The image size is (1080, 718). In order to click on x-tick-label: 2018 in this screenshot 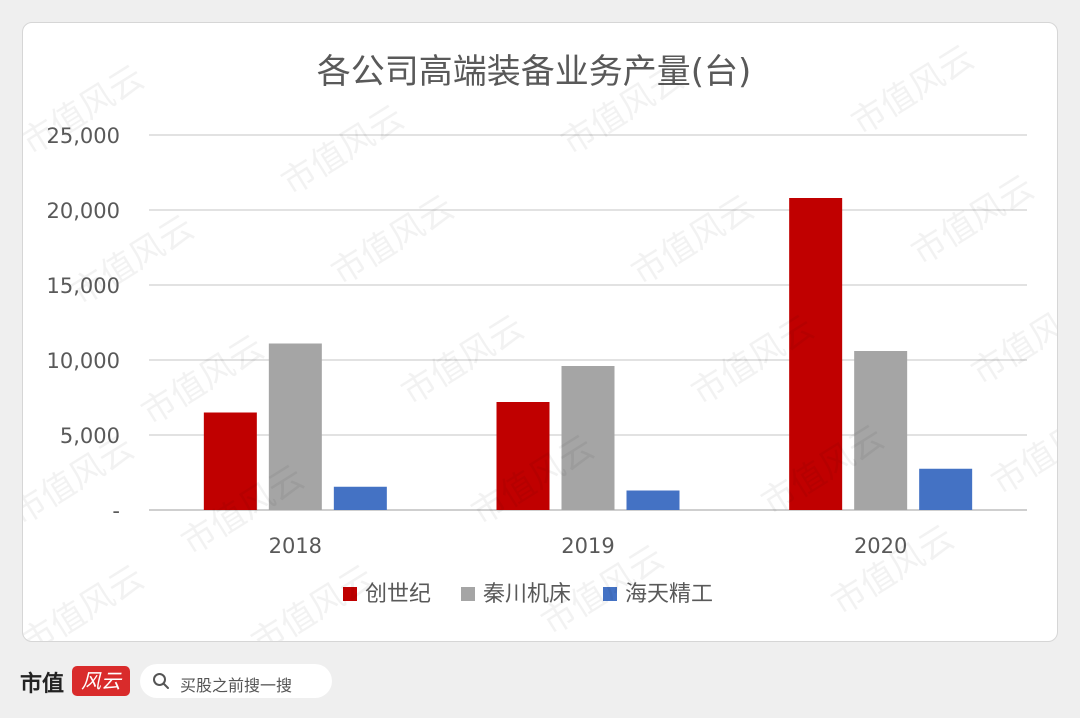, I will do `click(295, 546)`.